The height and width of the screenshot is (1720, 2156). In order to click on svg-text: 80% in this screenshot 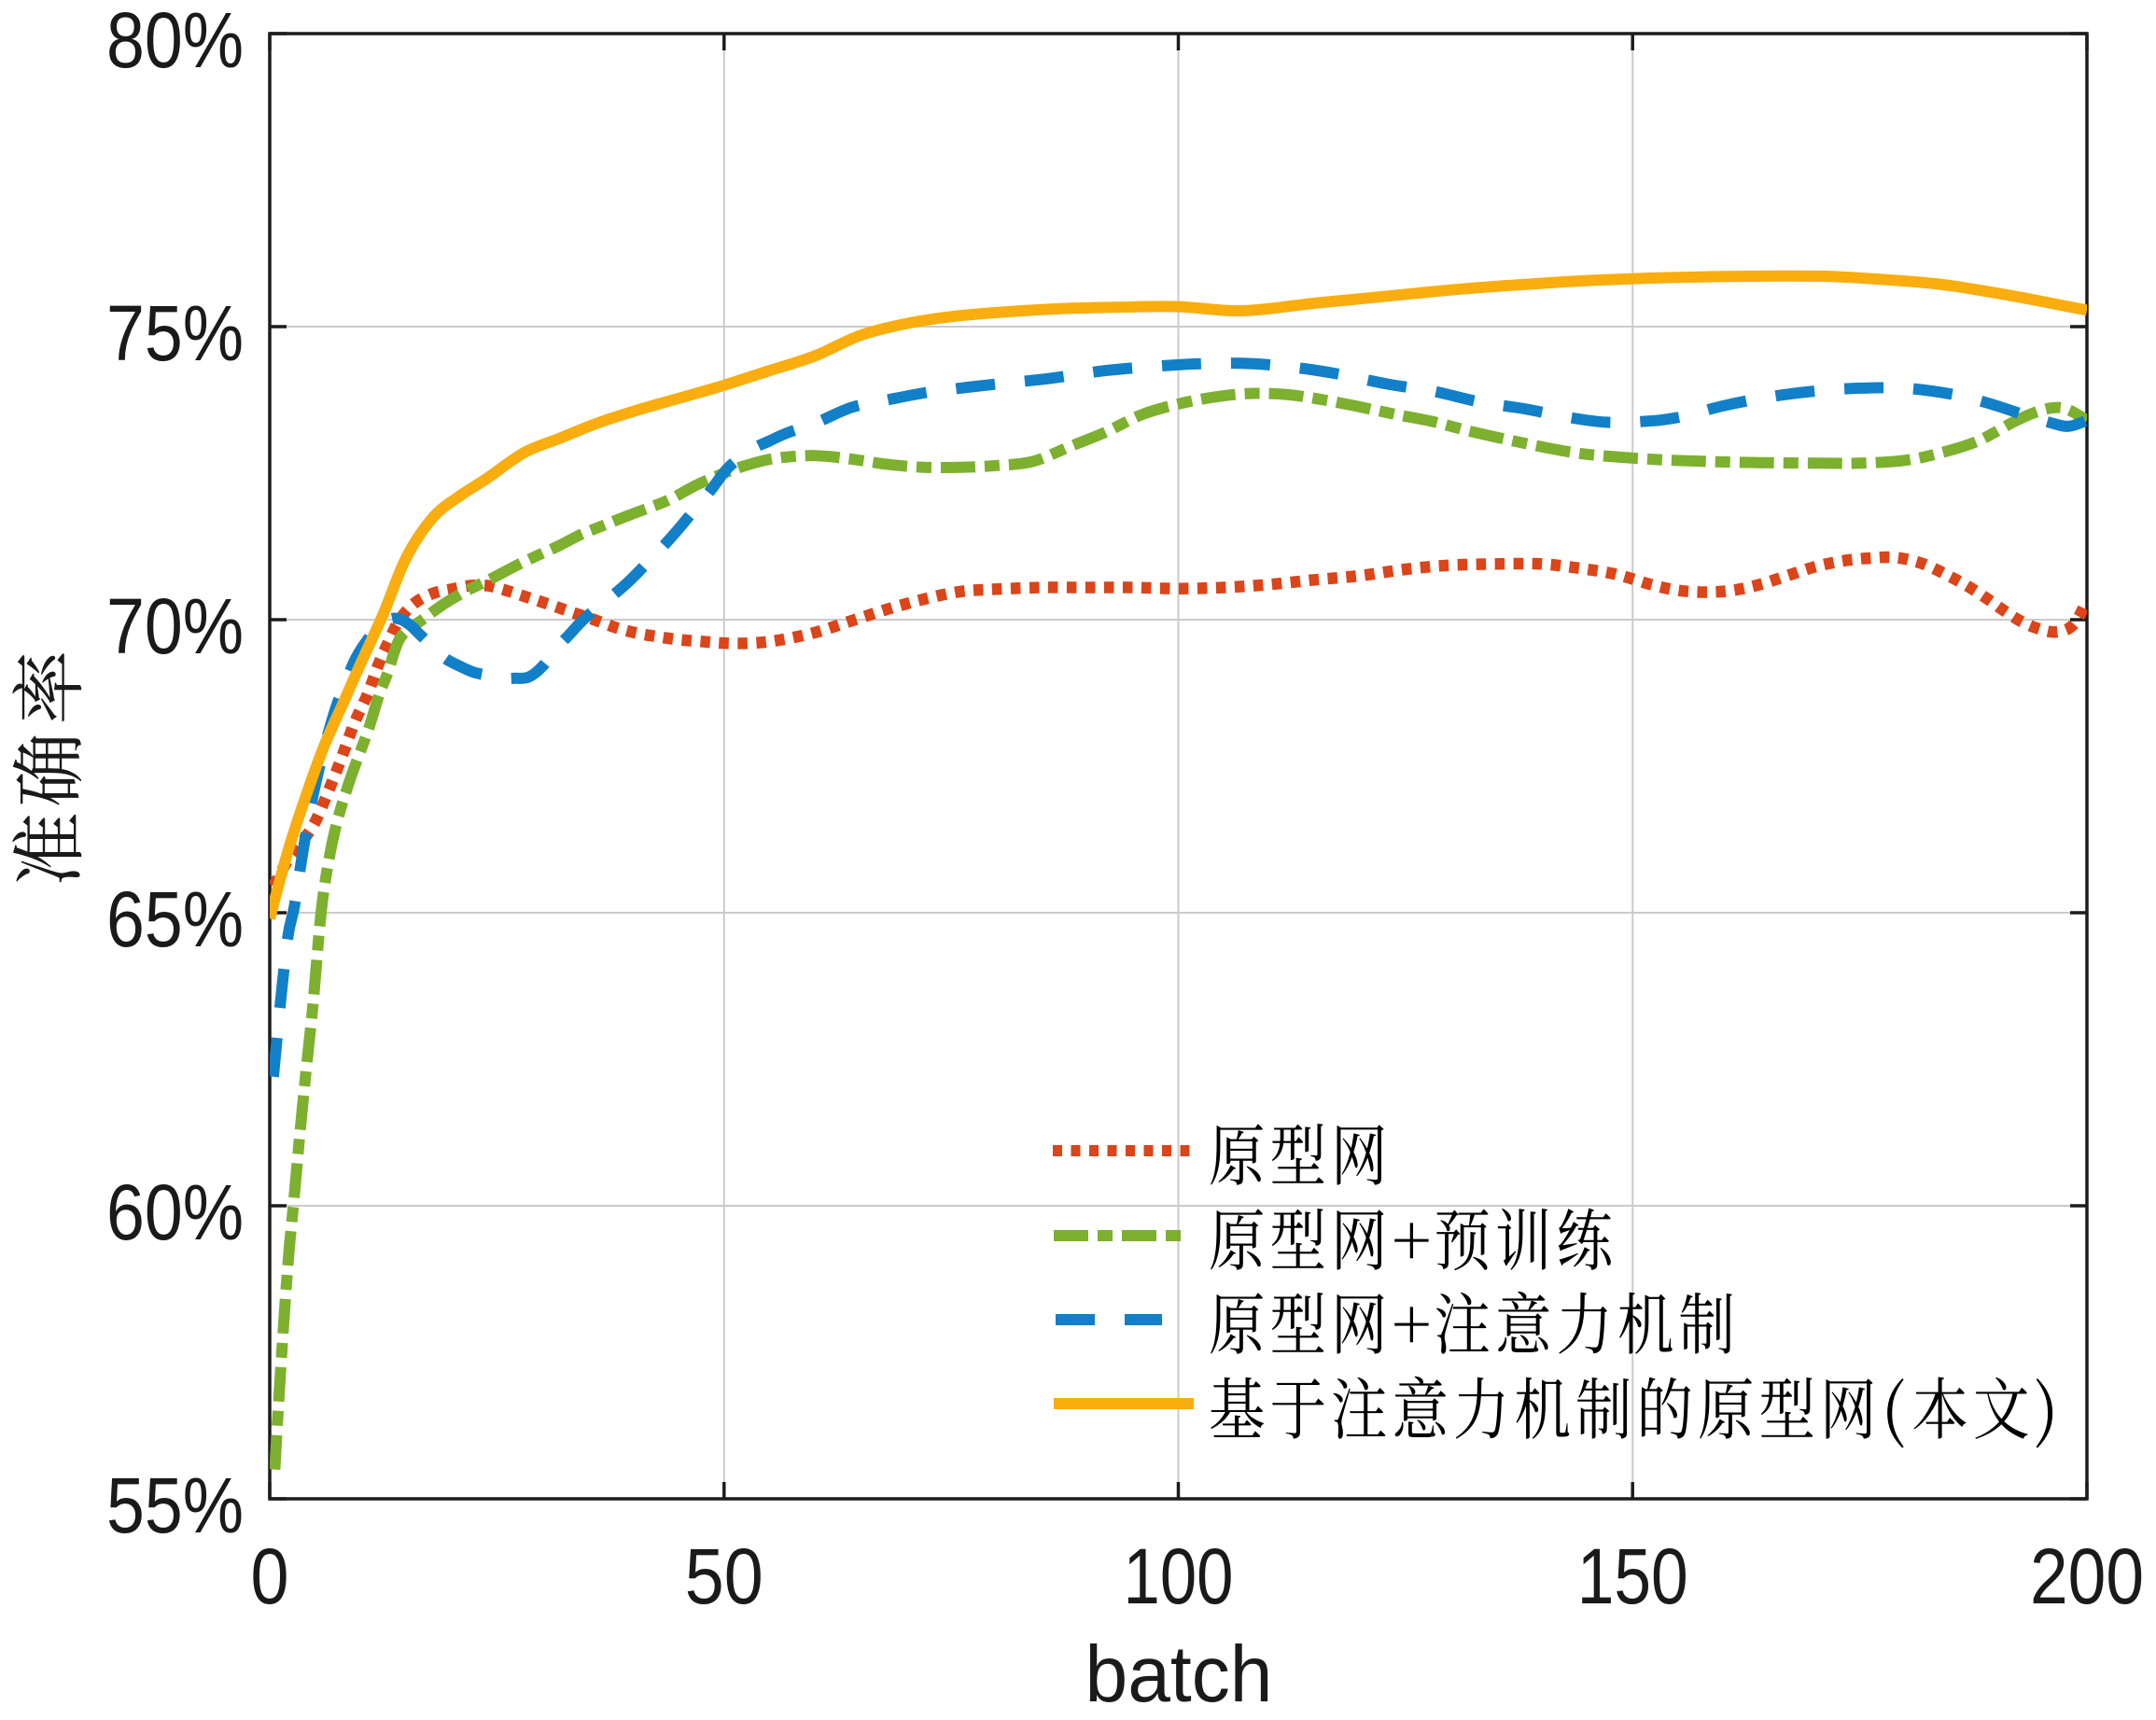, I will do `click(175, 42)`.